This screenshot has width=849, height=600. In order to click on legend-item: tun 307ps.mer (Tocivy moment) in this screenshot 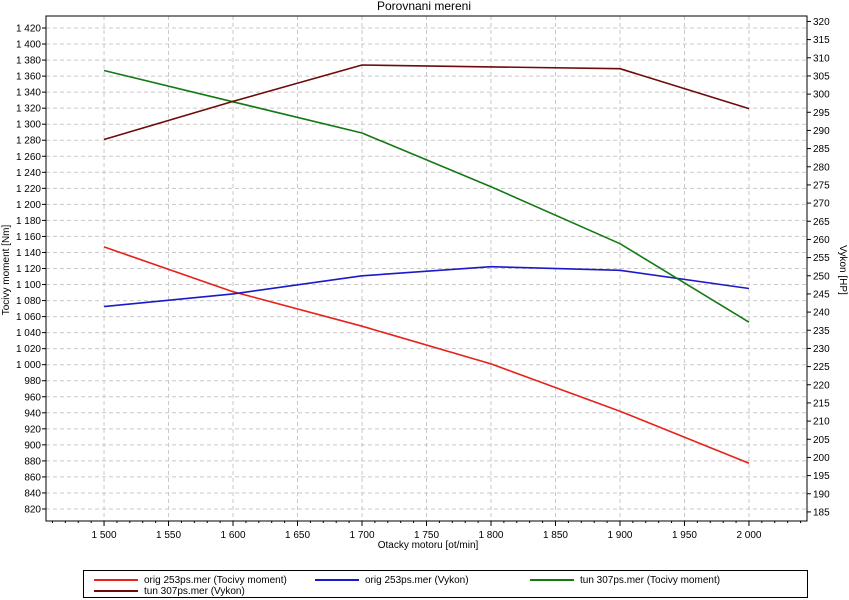, I will do `click(625, 580)`.